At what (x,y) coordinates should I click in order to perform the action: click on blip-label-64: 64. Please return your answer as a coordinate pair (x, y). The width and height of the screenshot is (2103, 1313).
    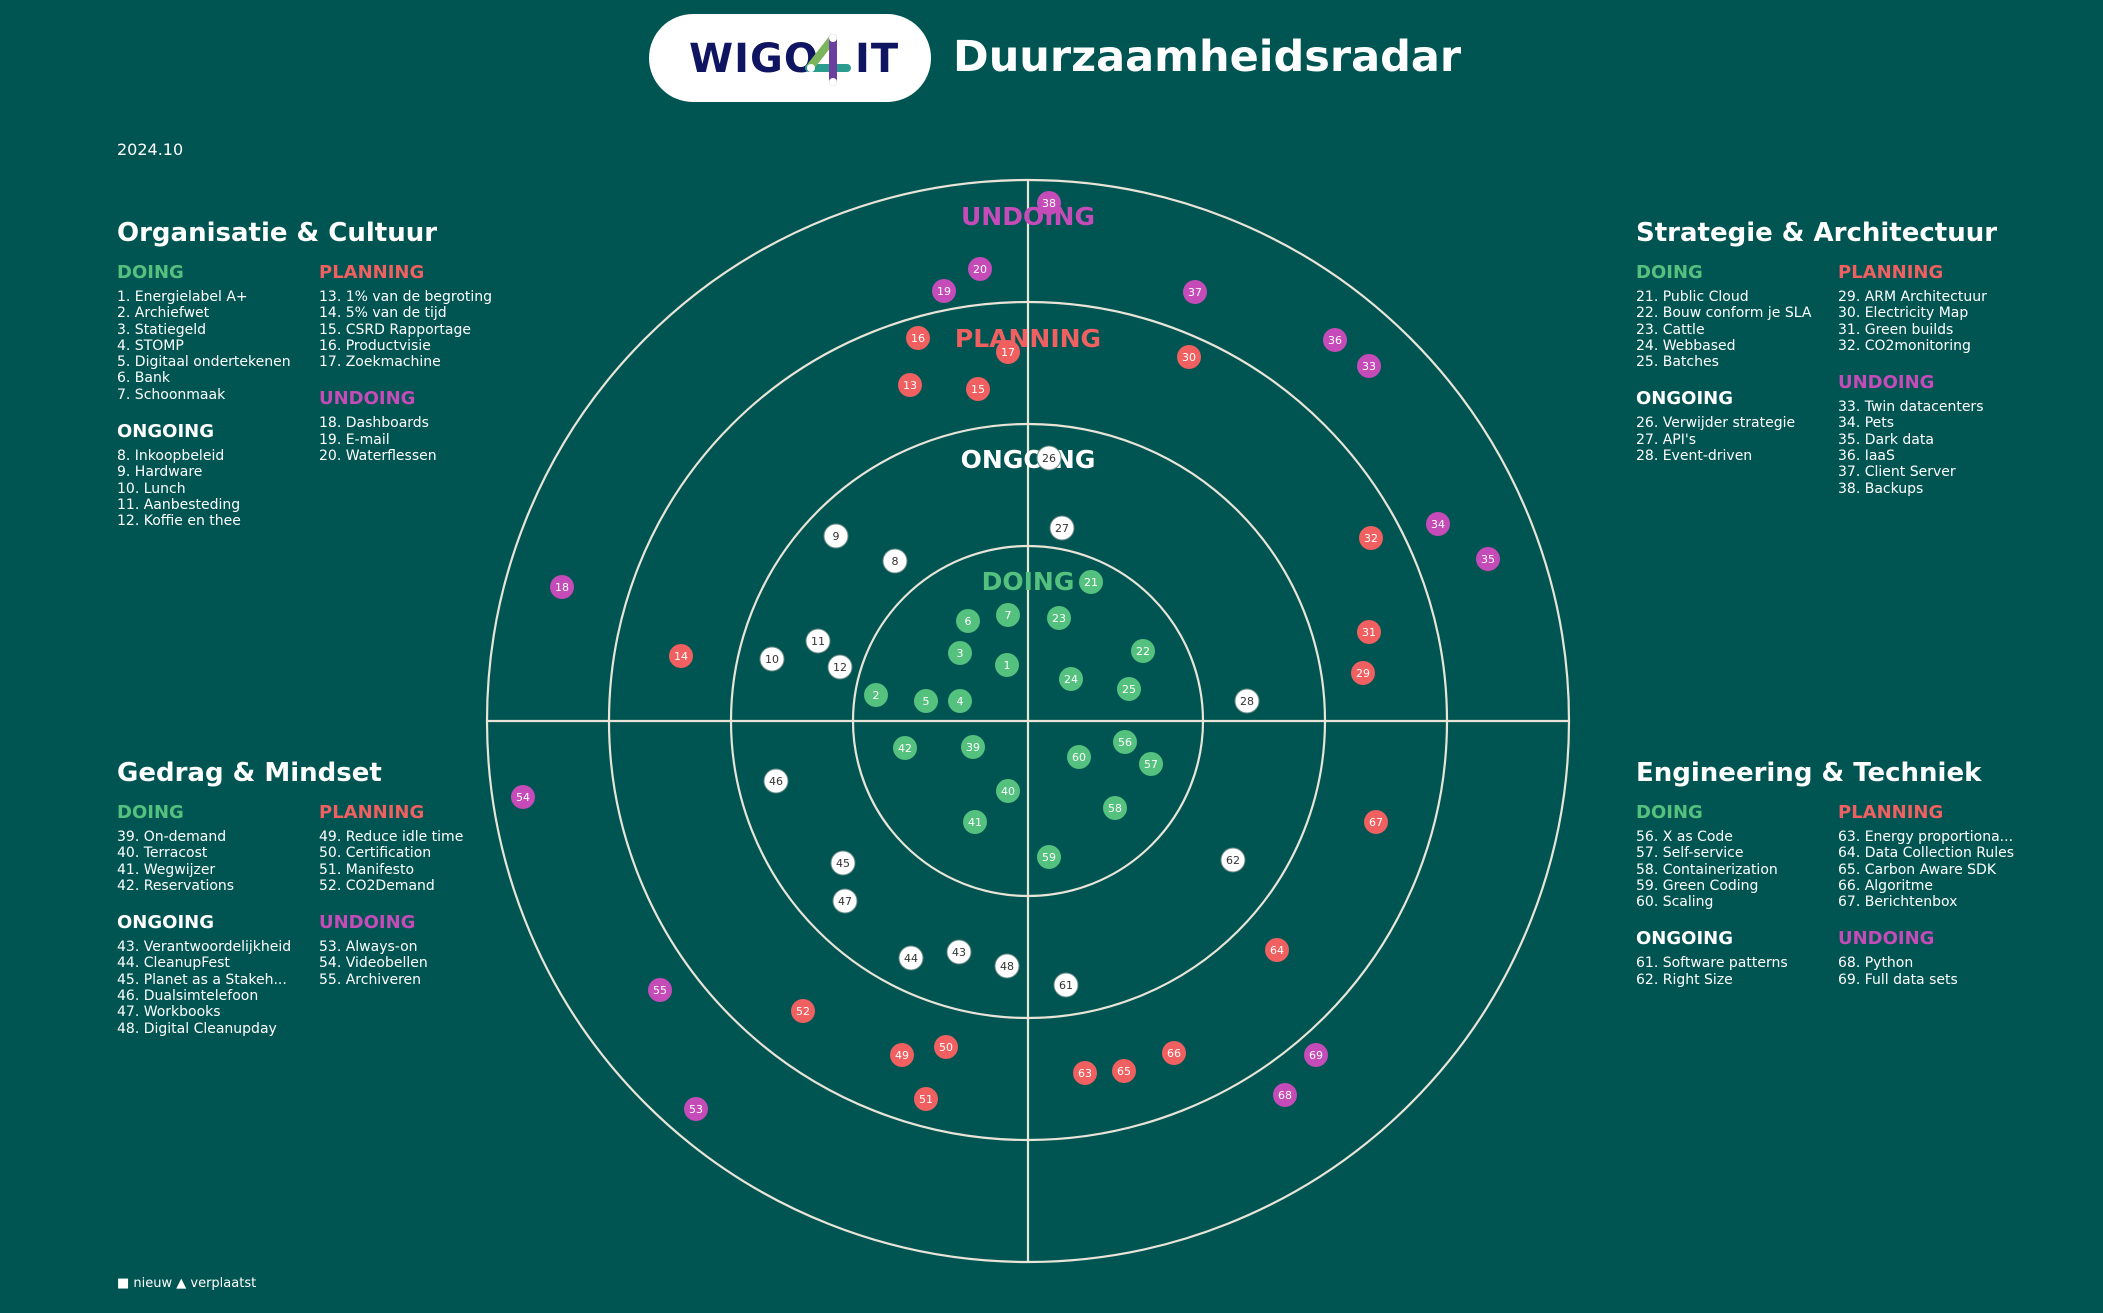
    Looking at the image, I should click on (1277, 950).